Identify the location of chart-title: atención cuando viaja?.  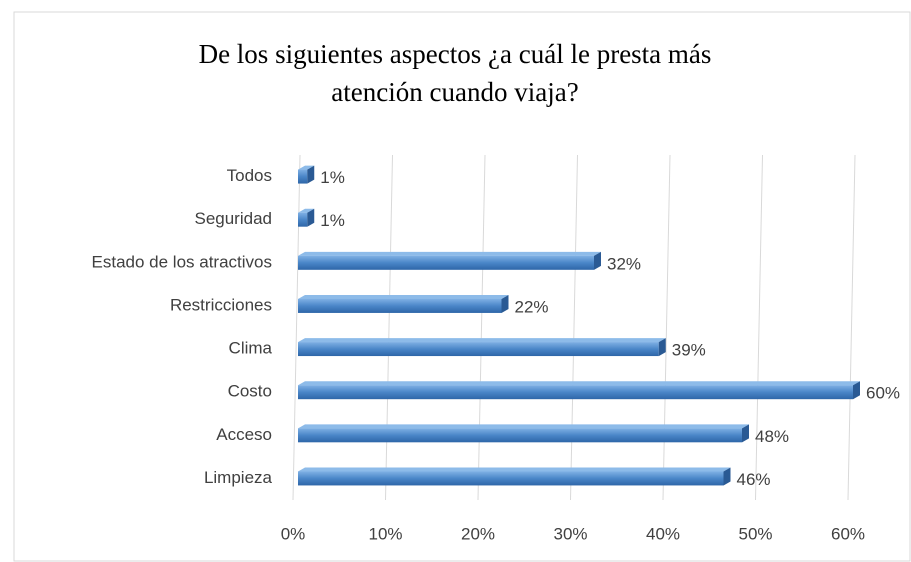
(454, 92).